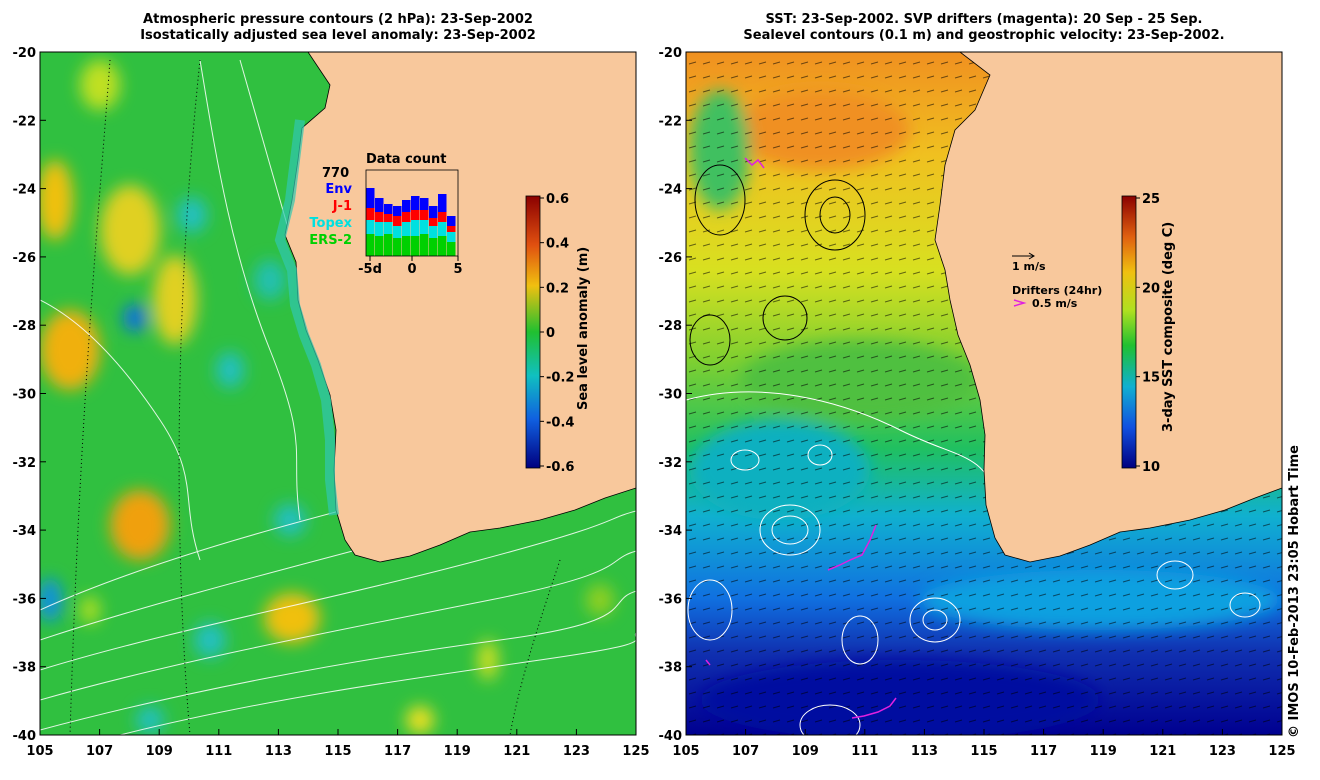 The height and width of the screenshot is (780, 1320). Describe the element at coordinates (330, 215) in the screenshot. I see `inset-legend: Env J-1 Topex ERS-2` at that location.